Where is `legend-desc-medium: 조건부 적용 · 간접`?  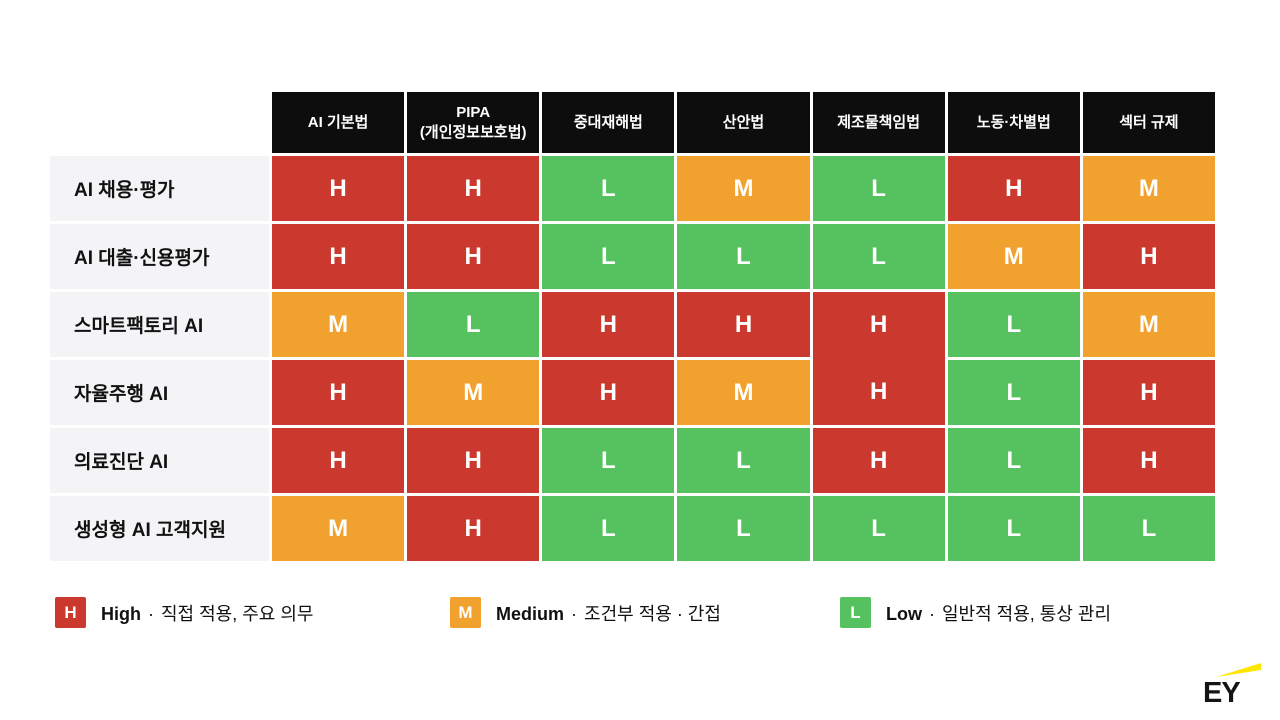 legend-desc-medium: 조건부 적용 · 간접 is located at coordinates (652, 613).